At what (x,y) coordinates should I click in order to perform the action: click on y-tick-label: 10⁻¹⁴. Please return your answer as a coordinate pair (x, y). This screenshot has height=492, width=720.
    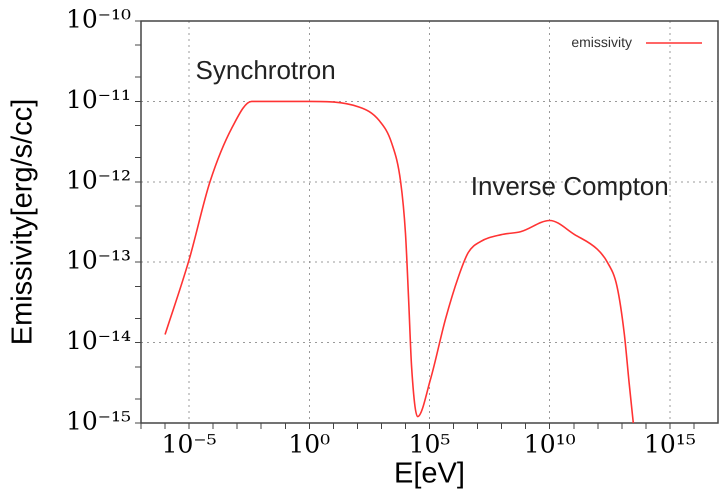
    Looking at the image, I should click on (98, 341).